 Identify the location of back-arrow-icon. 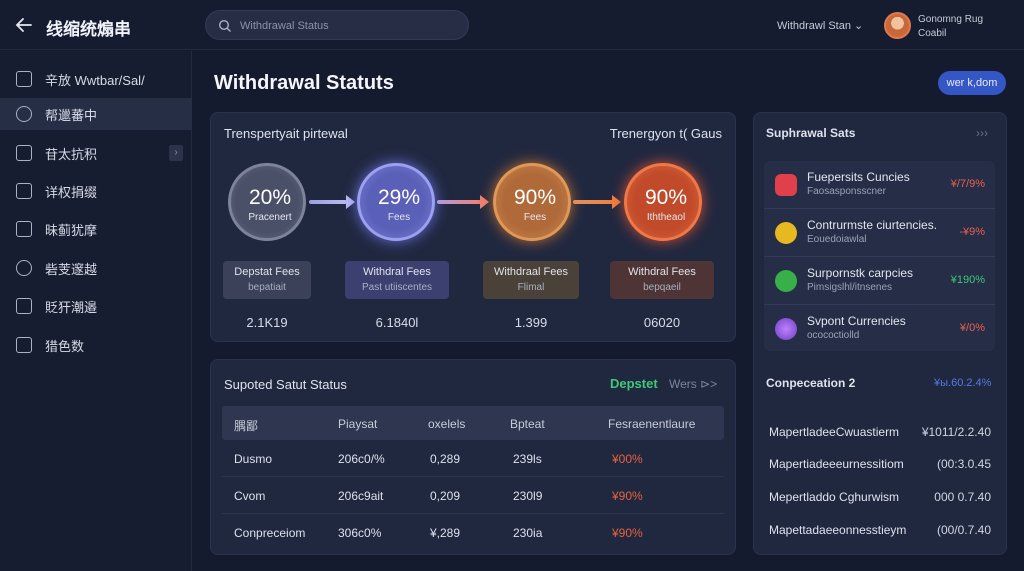
(24, 25).